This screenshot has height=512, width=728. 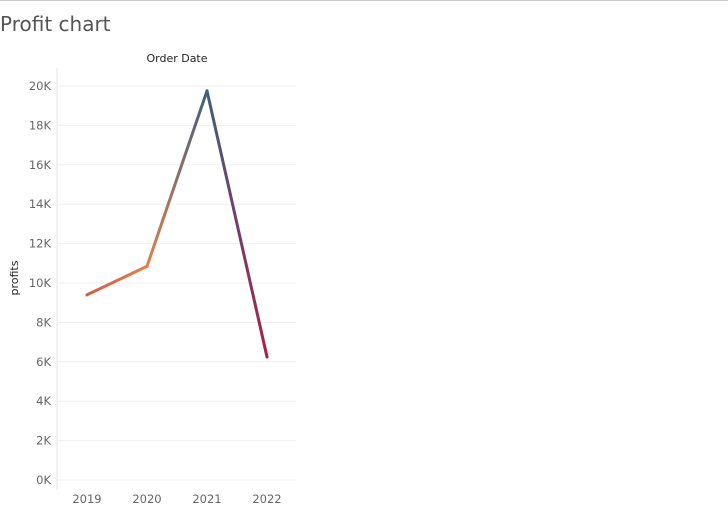 What do you see at coordinates (40, 244) in the screenshot?
I see `y-tick-label: 12K` at bounding box center [40, 244].